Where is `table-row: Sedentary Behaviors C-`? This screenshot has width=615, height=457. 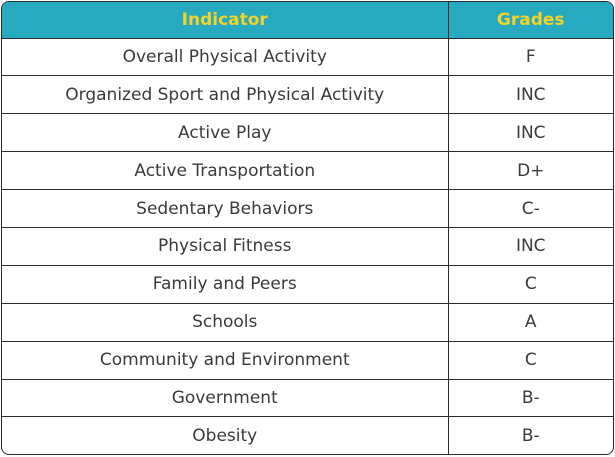 table-row: Sedentary Behaviors C- is located at coordinates (307, 208).